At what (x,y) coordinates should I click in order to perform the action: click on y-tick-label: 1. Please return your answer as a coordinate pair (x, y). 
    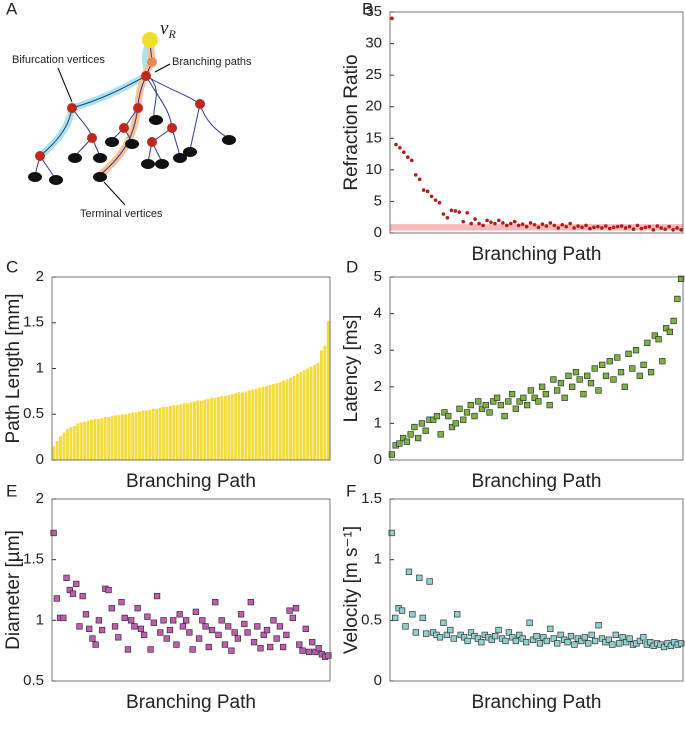
    Looking at the image, I should click on (378, 559).